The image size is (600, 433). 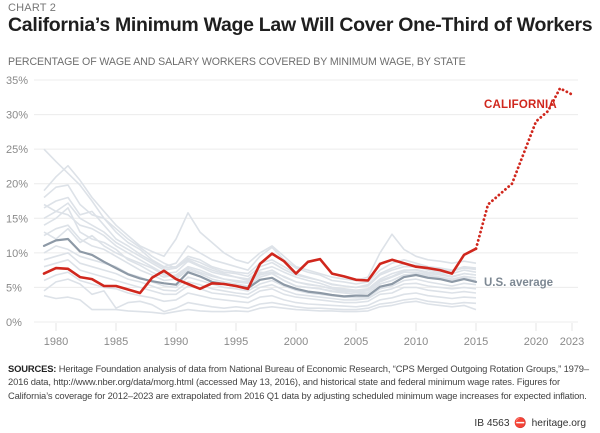 What do you see at coordinates (17, 150) in the screenshot?
I see `y-tick-label: 25%` at bounding box center [17, 150].